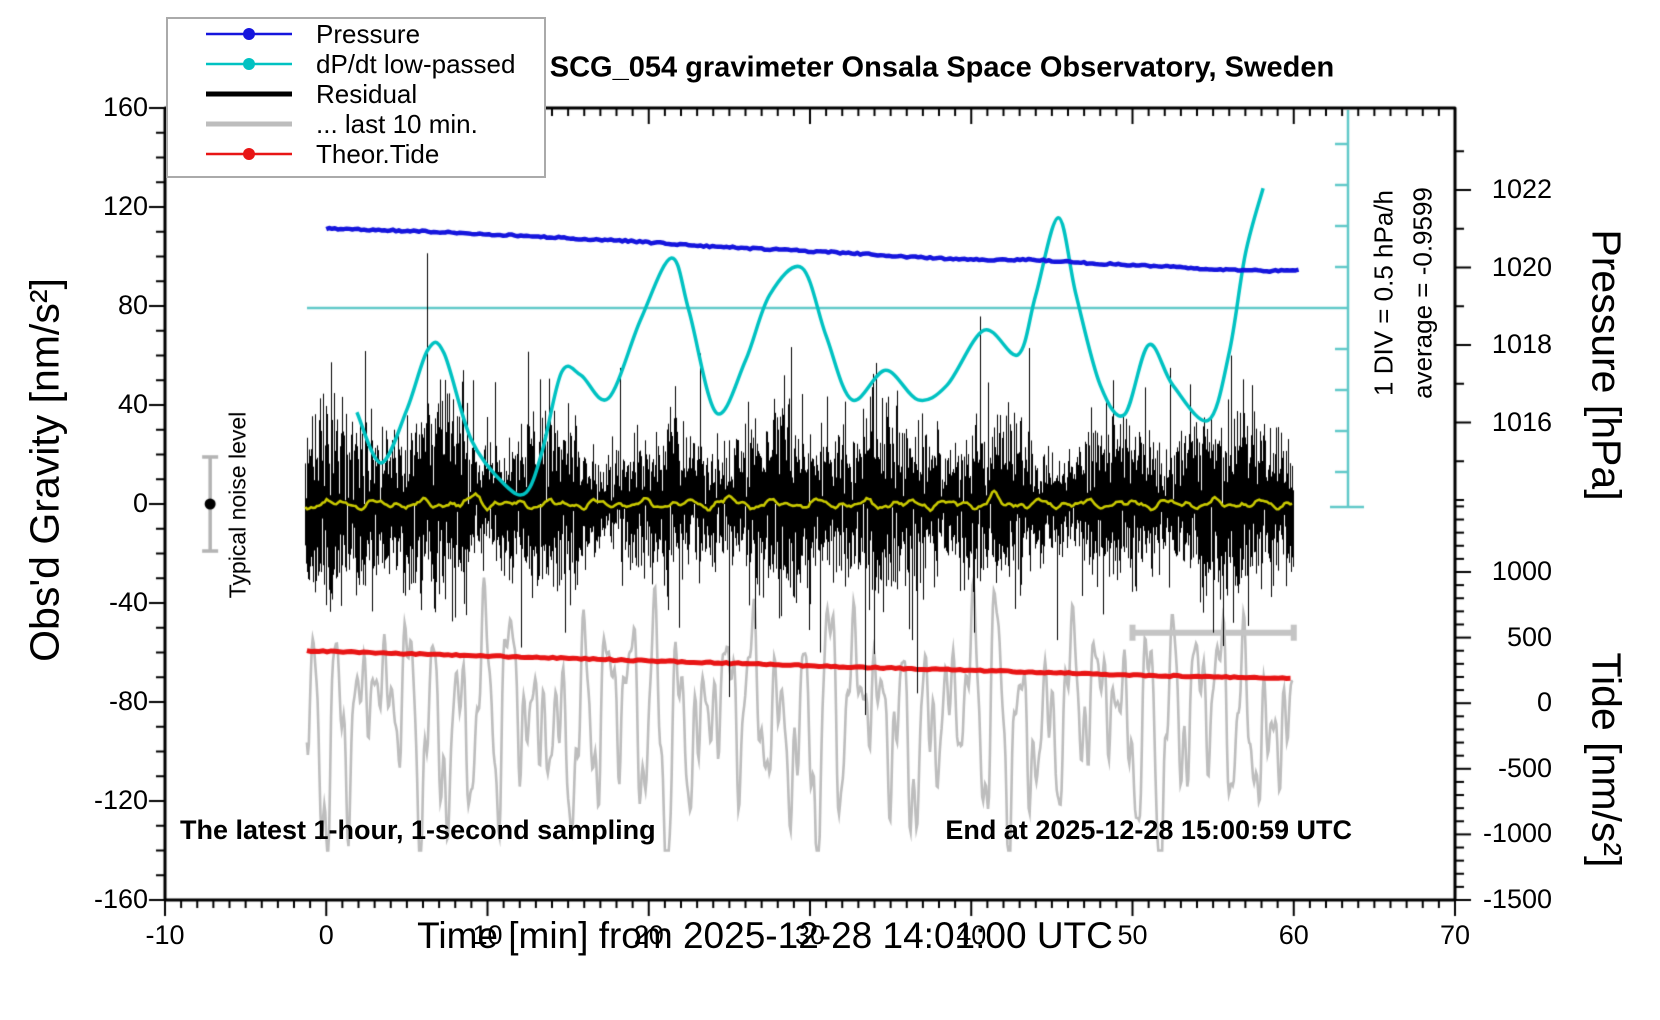 The width and height of the screenshot is (1660, 1020). Describe the element at coordinates (1517, 899) in the screenshot. I see `tide-tick-label: -1500` at that location.